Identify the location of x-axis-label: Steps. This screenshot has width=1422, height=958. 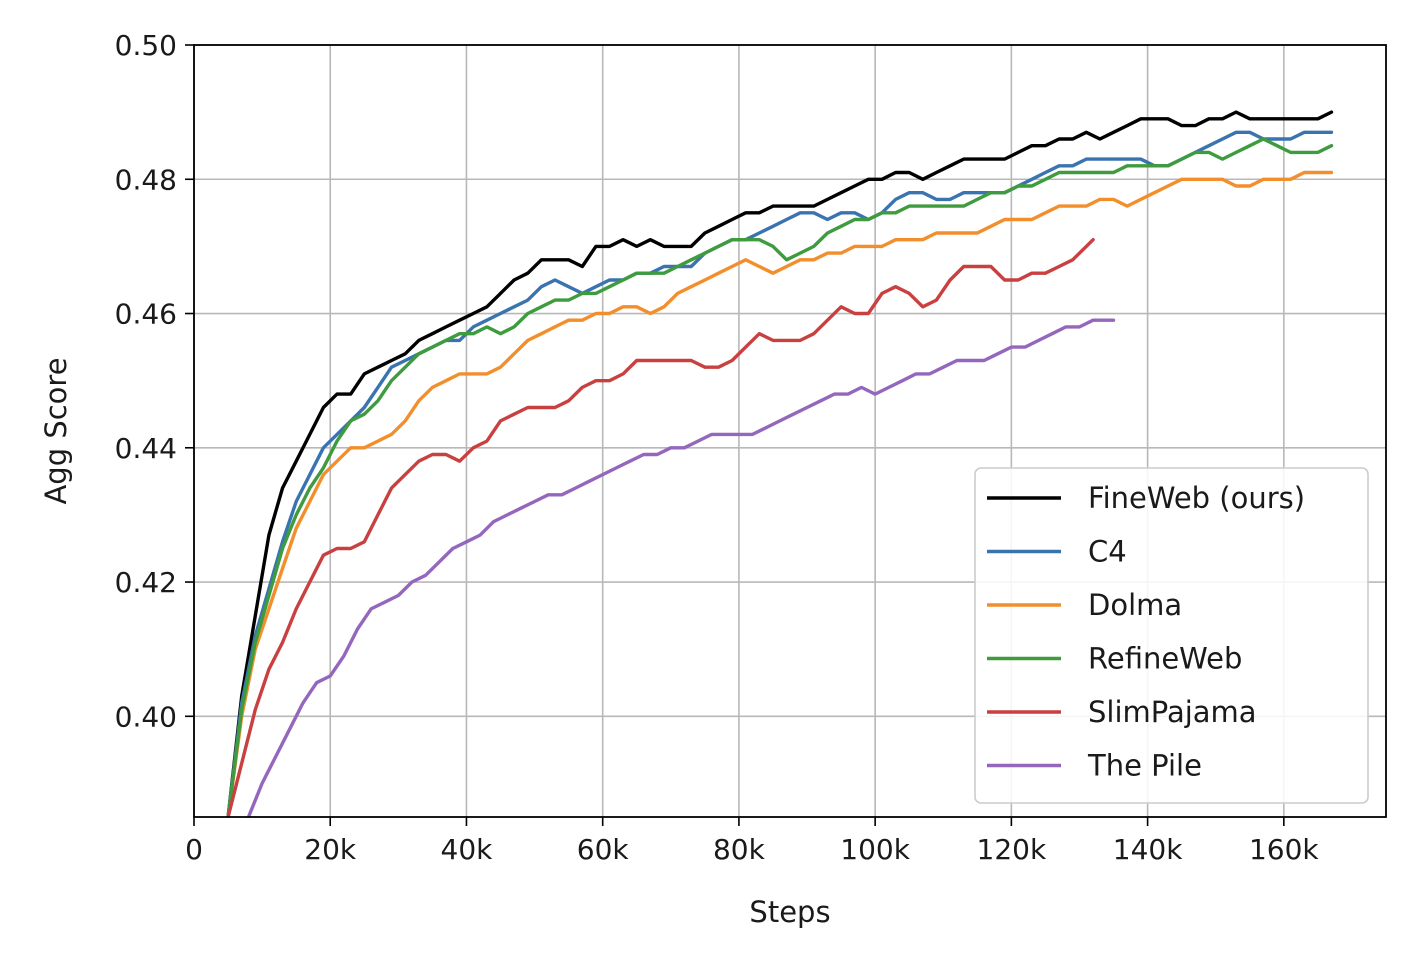
(789, 912).